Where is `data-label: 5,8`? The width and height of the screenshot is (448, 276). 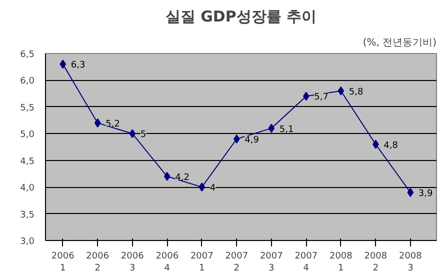
data-label: 5,8 is located at coordinates (356, 92).